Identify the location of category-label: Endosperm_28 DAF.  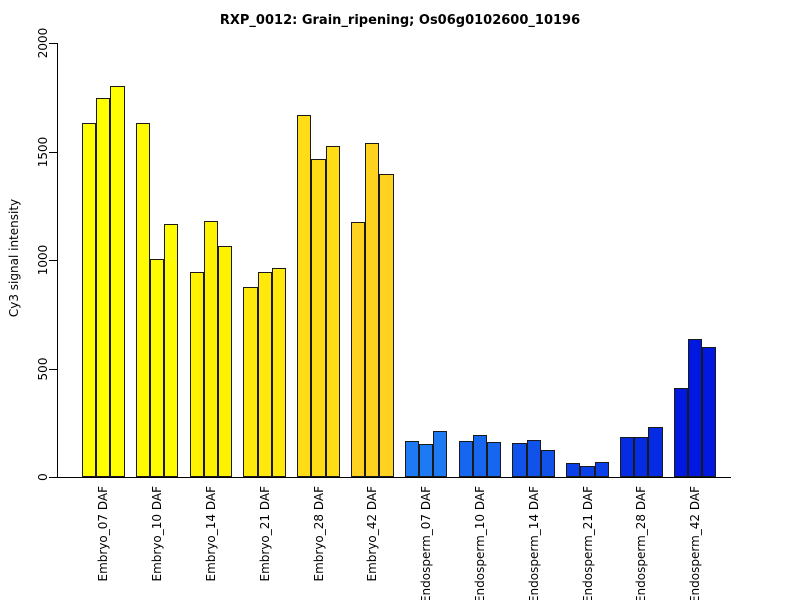
(641, 543).